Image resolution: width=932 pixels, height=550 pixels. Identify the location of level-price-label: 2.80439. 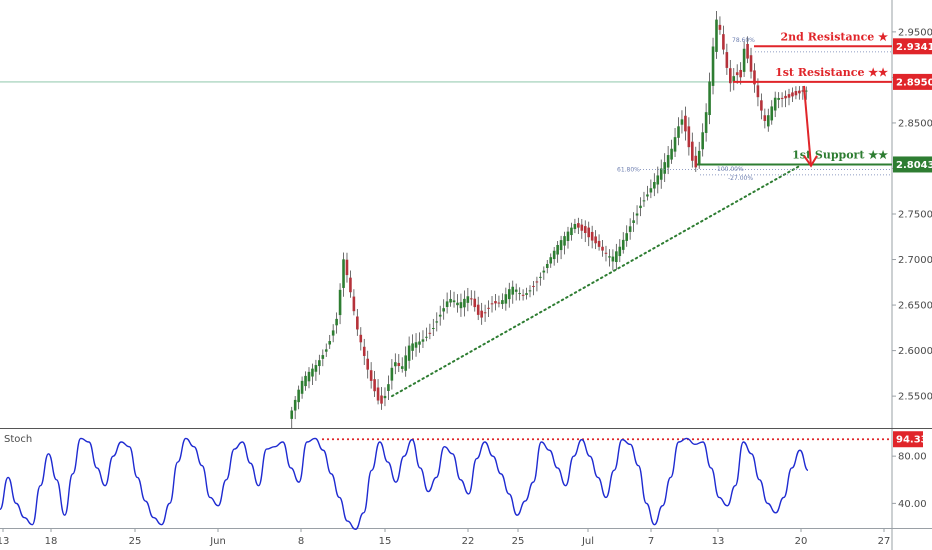
(914, 165).